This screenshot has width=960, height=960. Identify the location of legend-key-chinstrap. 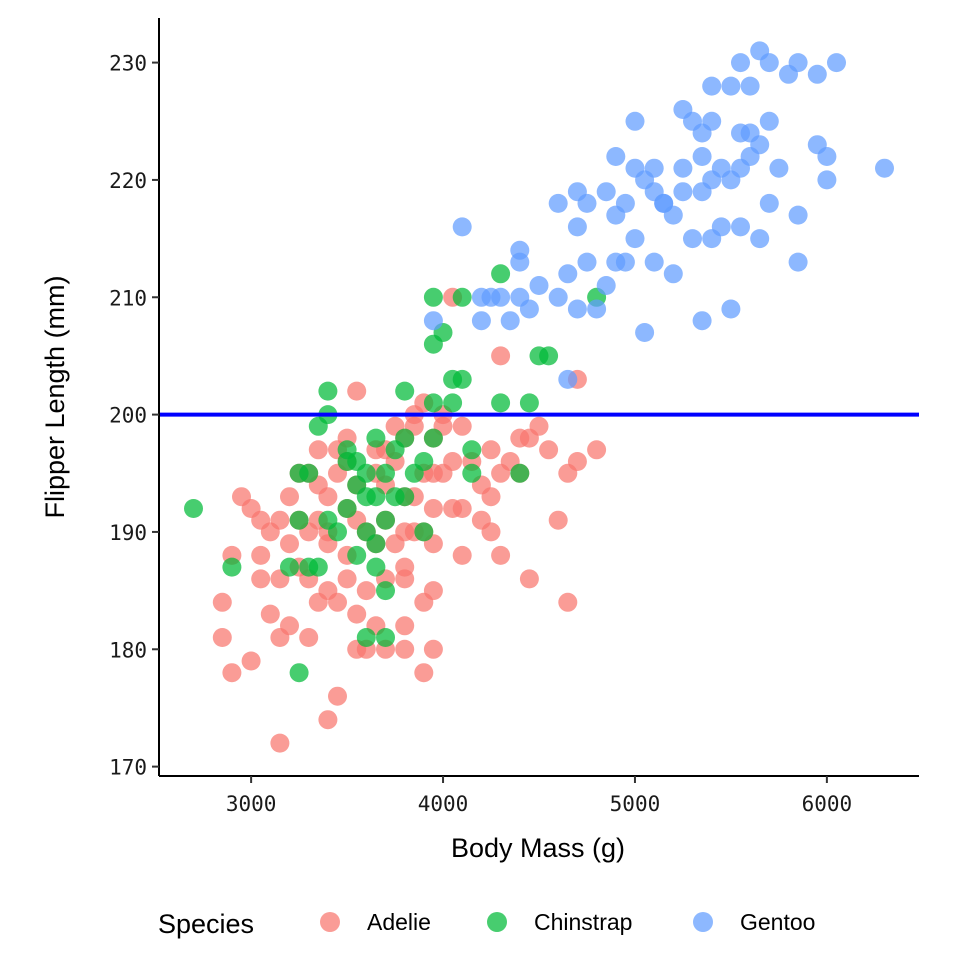
(497, 922).